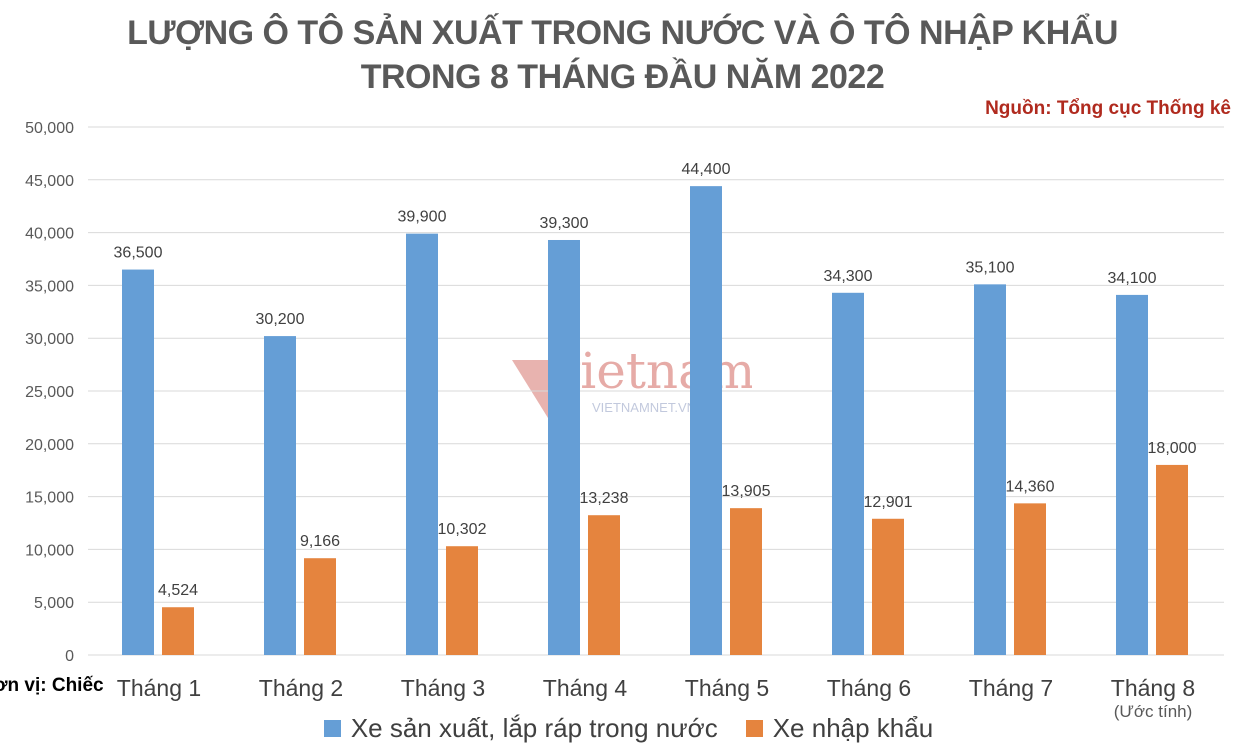  Describe the element at coordinates (49, 498) in the screenshot. I see `y-tick-label: 15,000` at that location.